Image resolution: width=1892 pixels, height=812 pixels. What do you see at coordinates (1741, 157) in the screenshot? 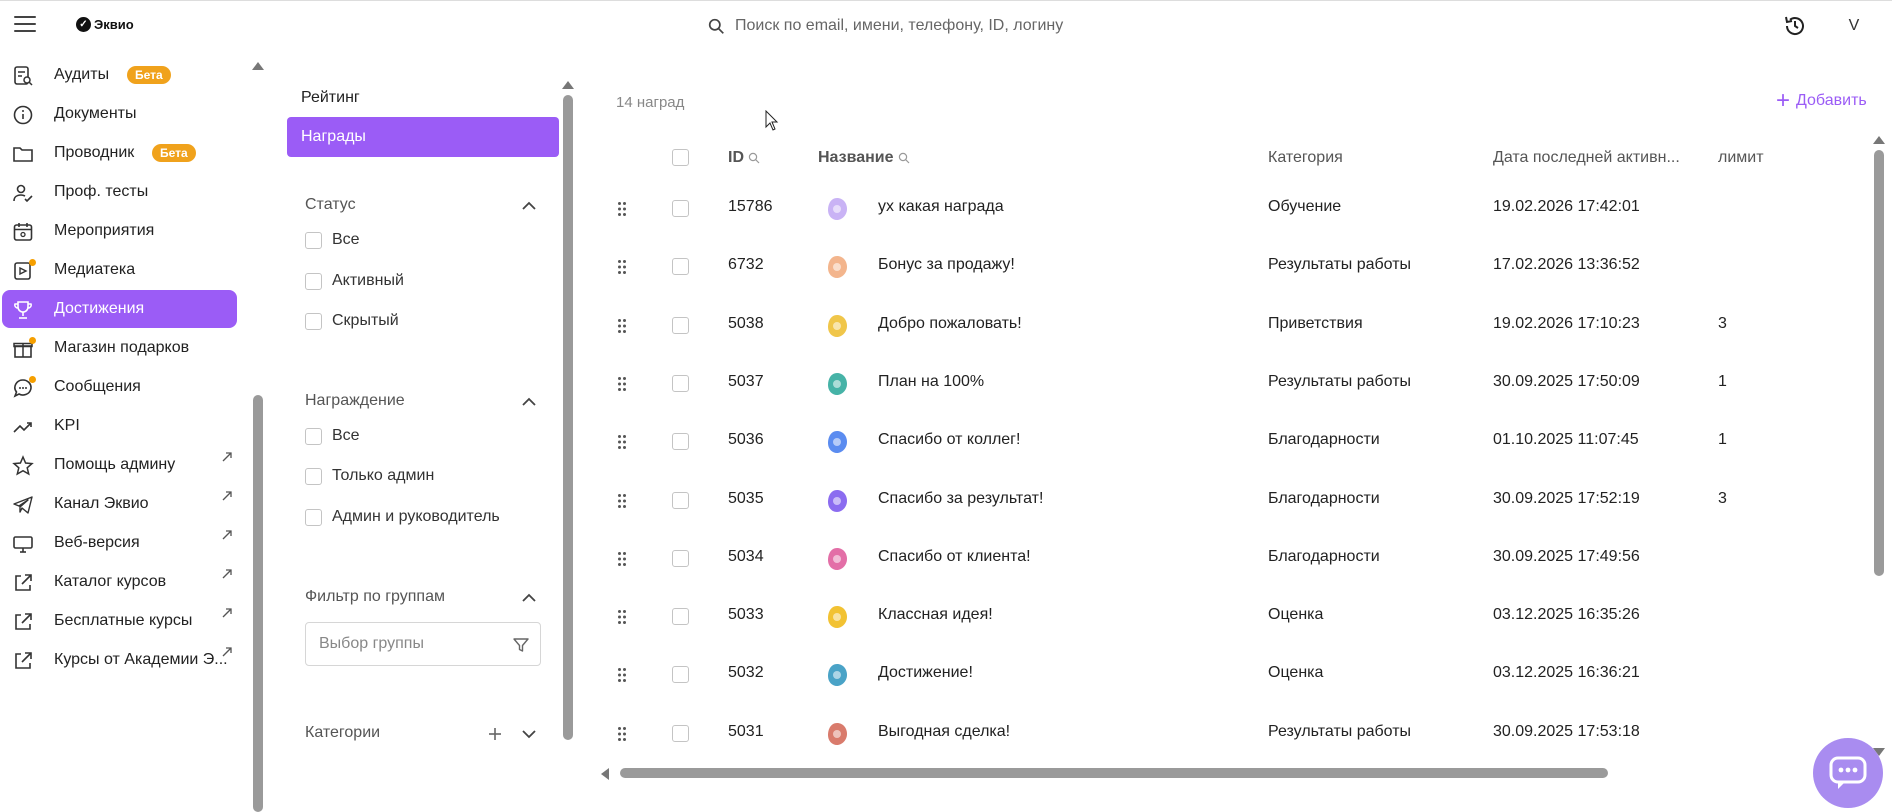
I see `column-header-limit: лимит` at bounding box center [1741, 157].